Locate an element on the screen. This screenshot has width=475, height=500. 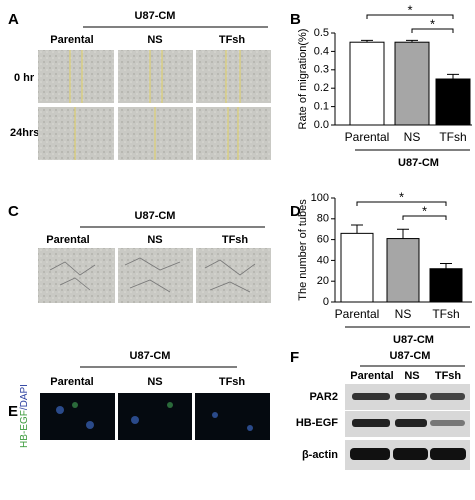
y-axis-label: The number of tubes is located at coordinates (303, 250).